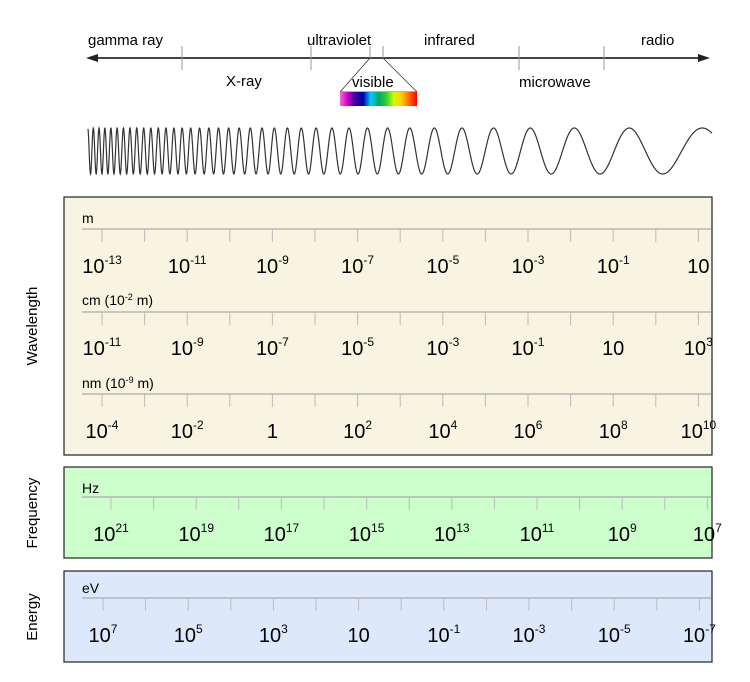 The height and width of the screenshot is (682, 750). What do you see at coordinates (88, 218) in the screenshot?
I see `unit-label: m` at bounding box center [88, 218].